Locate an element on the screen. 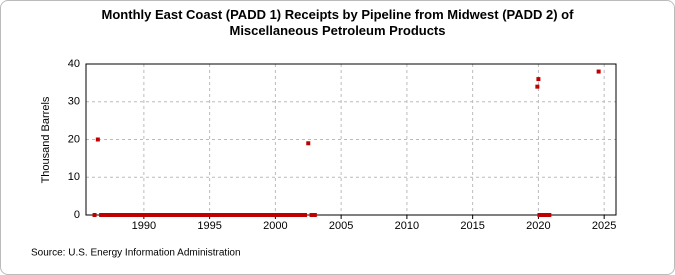 The width and height of the screenshot is (675, 275). x-tick-label: 2015 is located at coordinates (472, 226).